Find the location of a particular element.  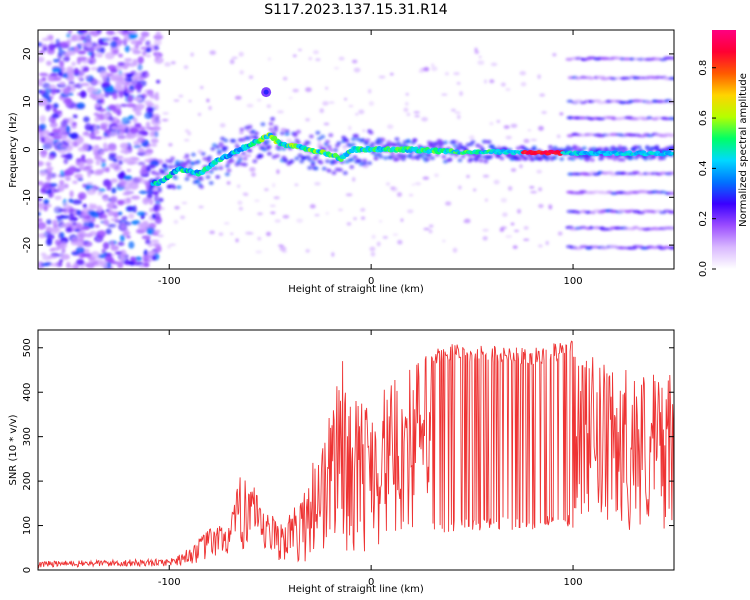

colorbar-label: Normalized spectral amplitude is located at coordinates (743, 150).